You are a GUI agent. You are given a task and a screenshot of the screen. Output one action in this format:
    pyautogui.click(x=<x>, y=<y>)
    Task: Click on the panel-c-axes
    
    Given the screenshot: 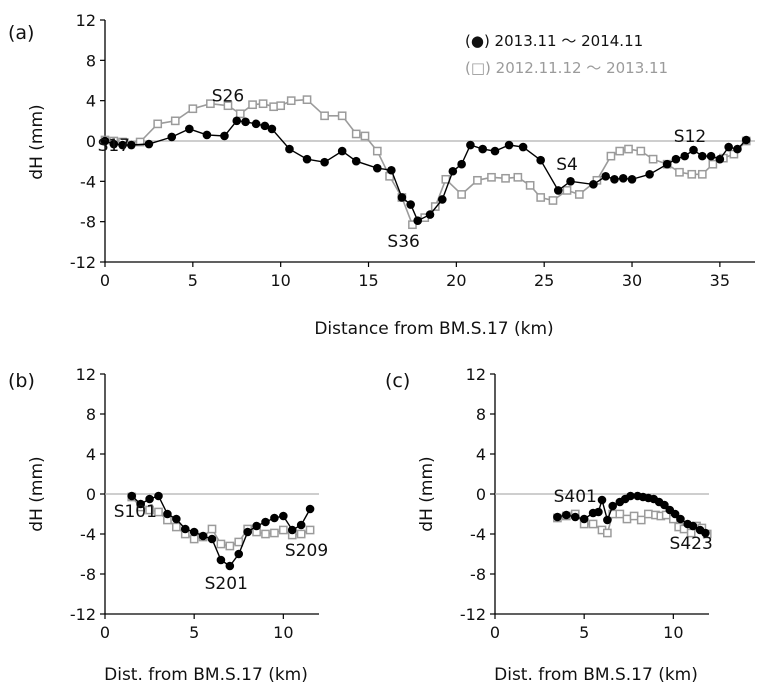 What is the action you would take?
    pyautogui.click(x=601, y=494)
    